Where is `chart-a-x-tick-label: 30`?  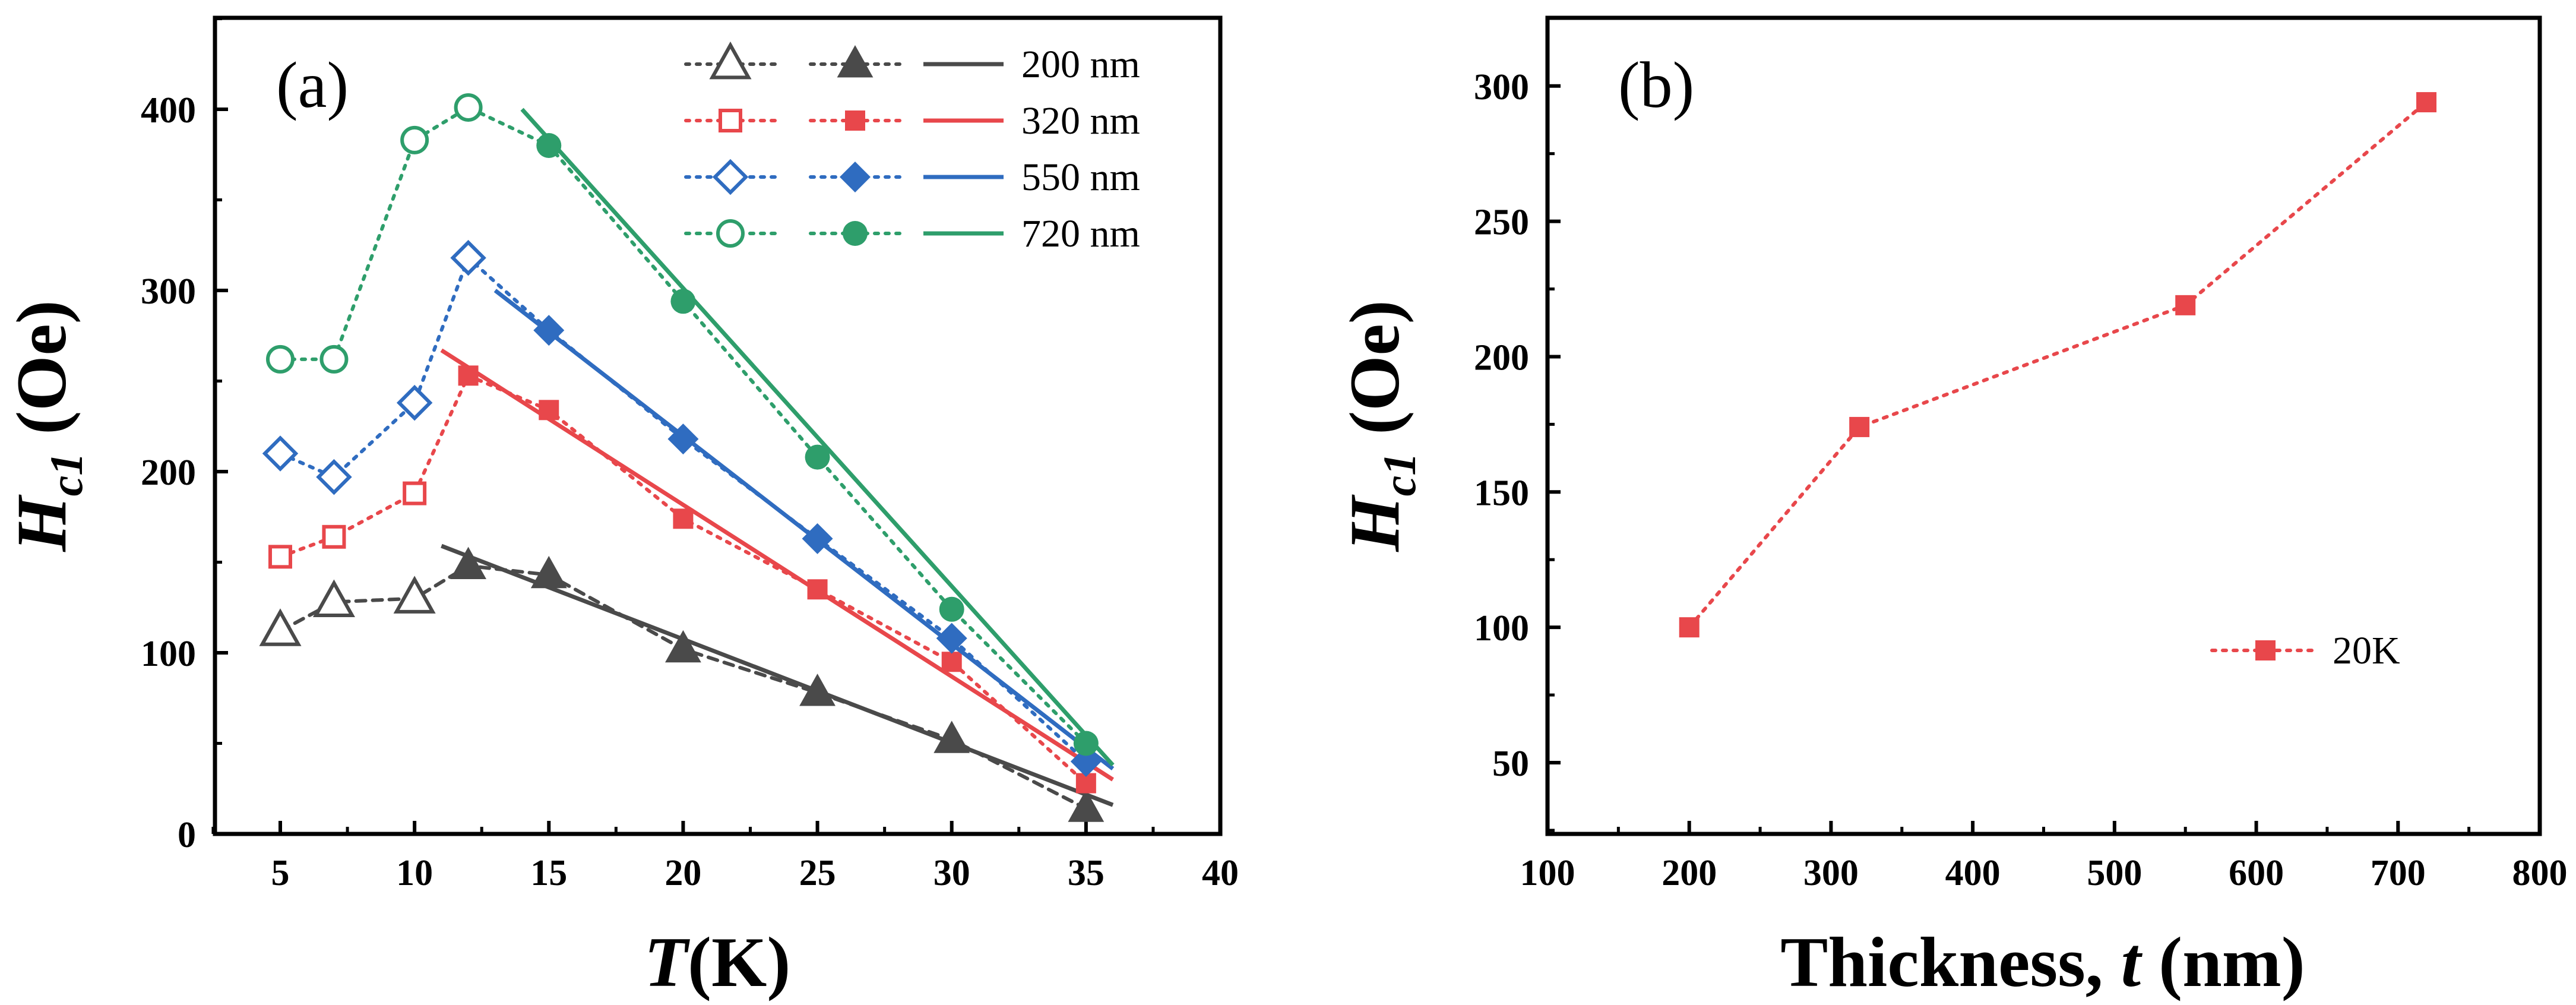 chart-a-x-tick-label: 30 is located at coordinates (951, 873).